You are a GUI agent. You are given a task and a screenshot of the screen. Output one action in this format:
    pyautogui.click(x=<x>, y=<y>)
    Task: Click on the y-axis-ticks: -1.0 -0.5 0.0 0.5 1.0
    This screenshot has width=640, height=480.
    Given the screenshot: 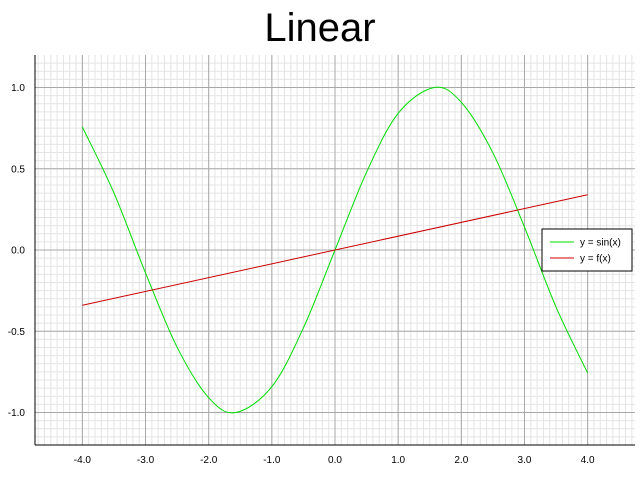 What is the action you would take?
    pyautogui.click(x=17, y=251)
    